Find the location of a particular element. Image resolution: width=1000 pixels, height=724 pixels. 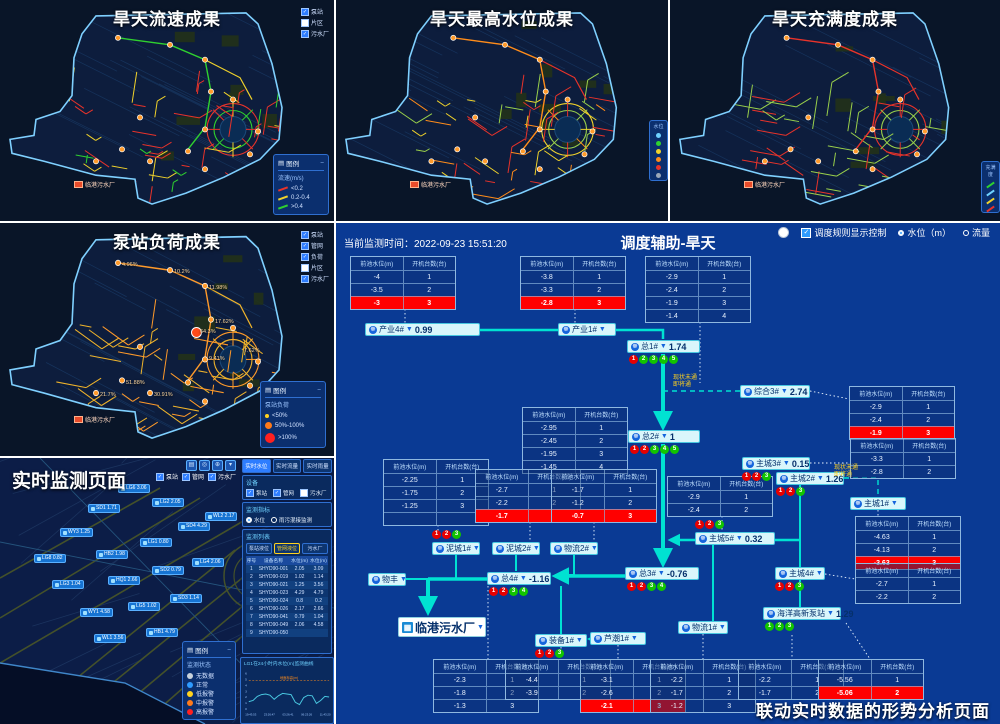

table-row: 1 SHYD90-001 2.05 3.09 is located at coordinates (287, 569).